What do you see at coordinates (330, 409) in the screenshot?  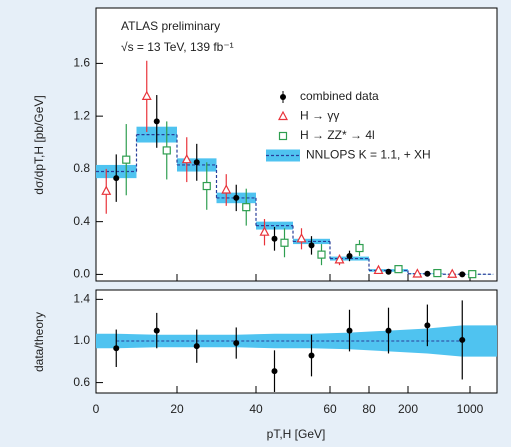 I see `x-tick-label: 60` at bounding box center [330, 409].